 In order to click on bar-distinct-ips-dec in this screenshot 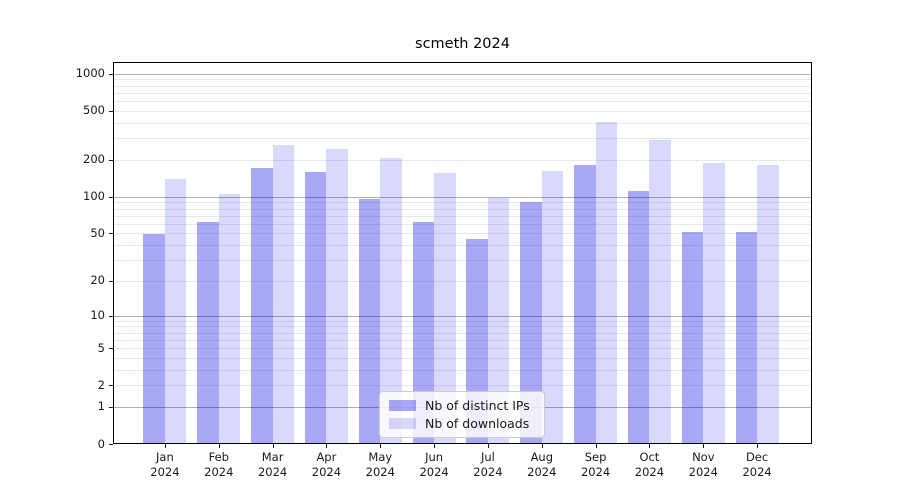, I will do `click(746, 337)`.